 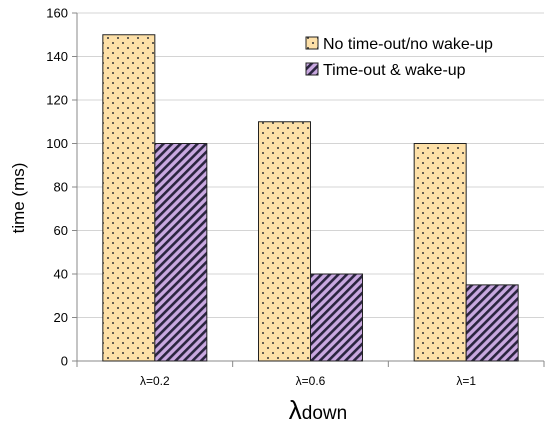 What do you see at coordinates (61, 187) in the screenshot?
I see `y-tick-label: 80` at bounding box center [61, 187].